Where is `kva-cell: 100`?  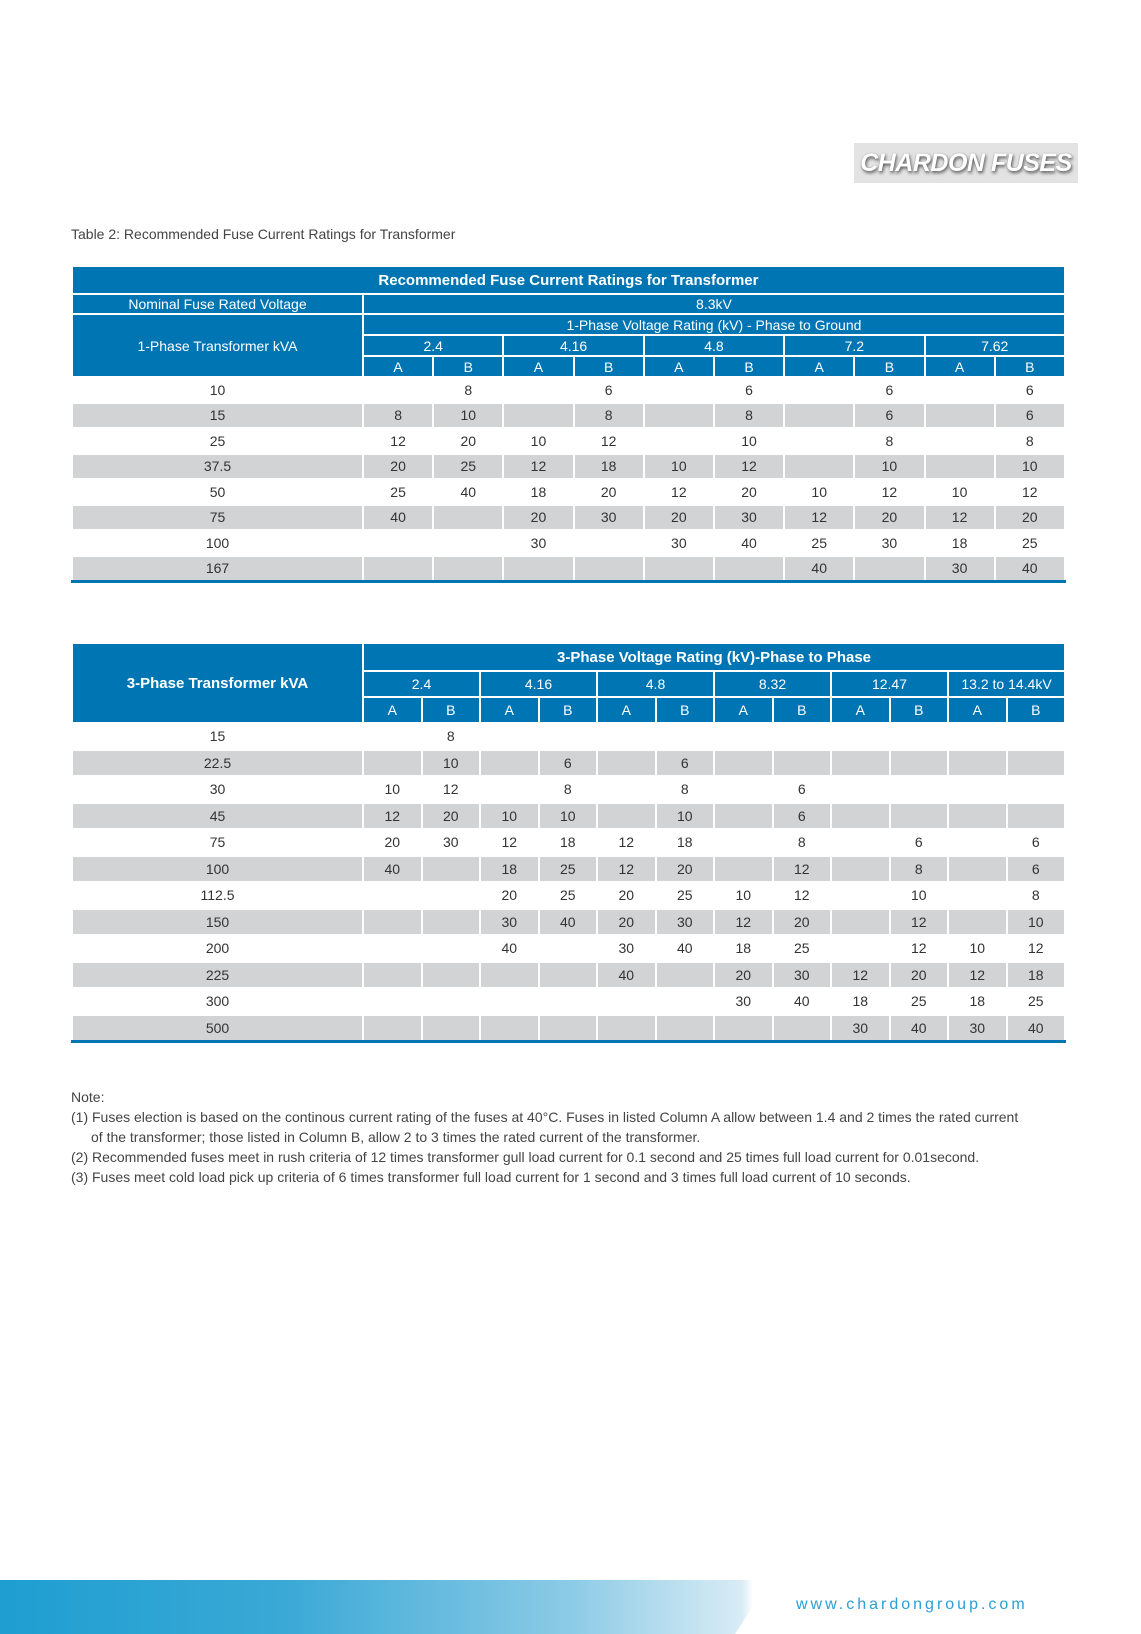
kva-cell: 100 is located at coordinates (217, 543).